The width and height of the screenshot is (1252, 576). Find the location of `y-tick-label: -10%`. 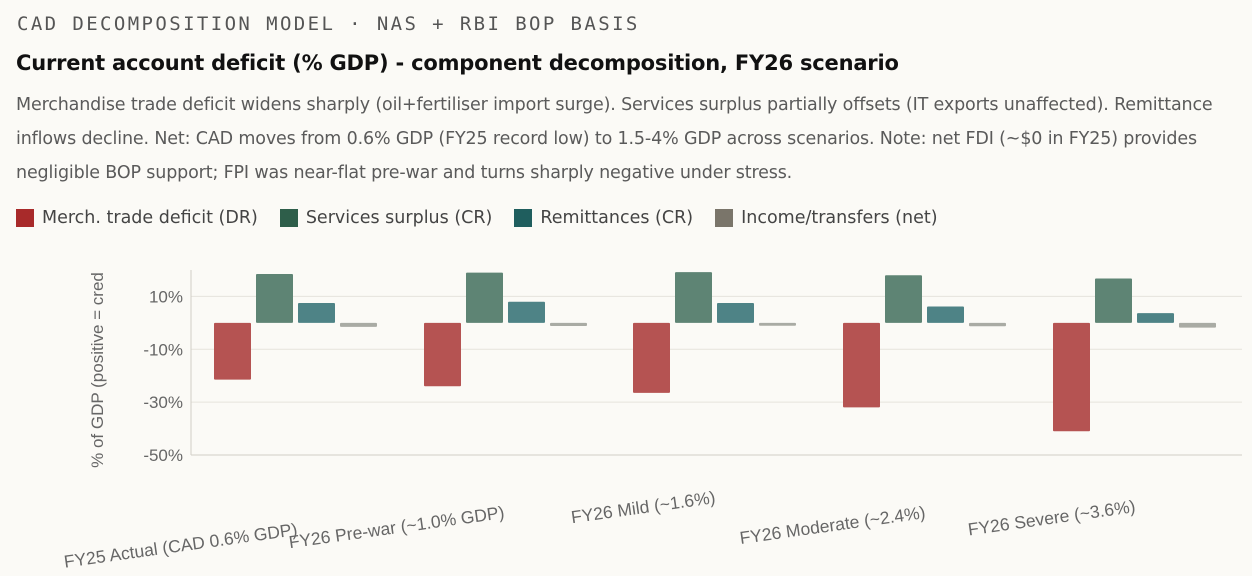

y-tick-label: -10% is located at coordinates (163, 349).